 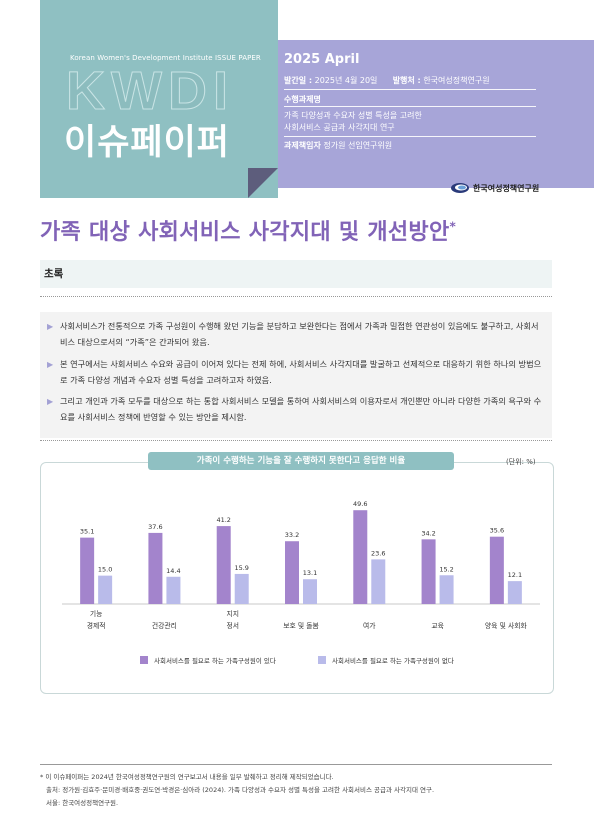 I want to click on footnote-divider, so click(x=296, y=764).